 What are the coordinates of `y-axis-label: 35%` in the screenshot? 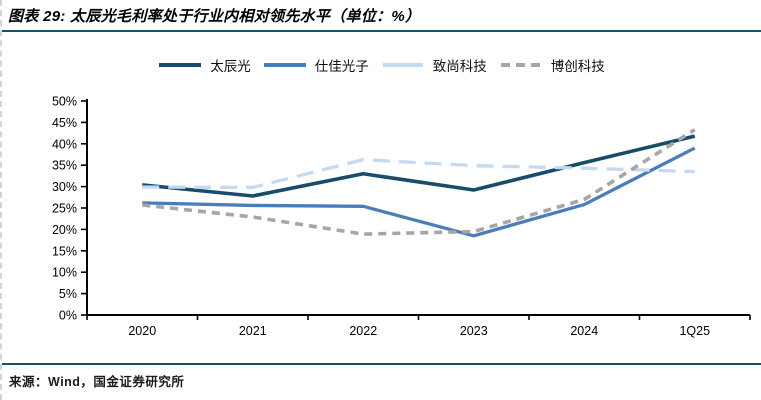 It's located at (64, 166).